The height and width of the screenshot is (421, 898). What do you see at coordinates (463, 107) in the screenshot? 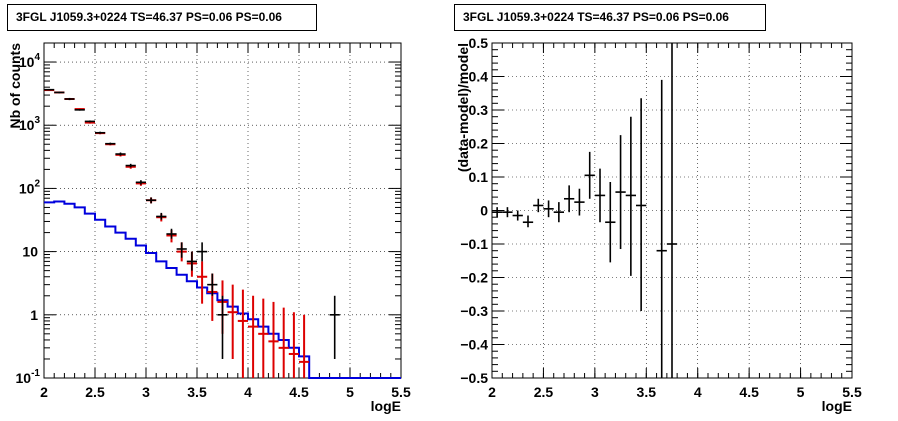
I see `y-axis-title: (data-model)/model` at bounding box center [463, 107].